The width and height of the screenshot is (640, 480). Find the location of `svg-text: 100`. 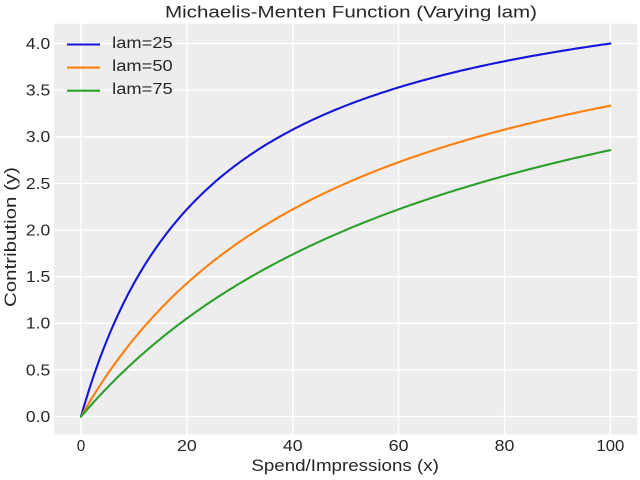

svg-text: 100 is located at coordinates (610, 446).